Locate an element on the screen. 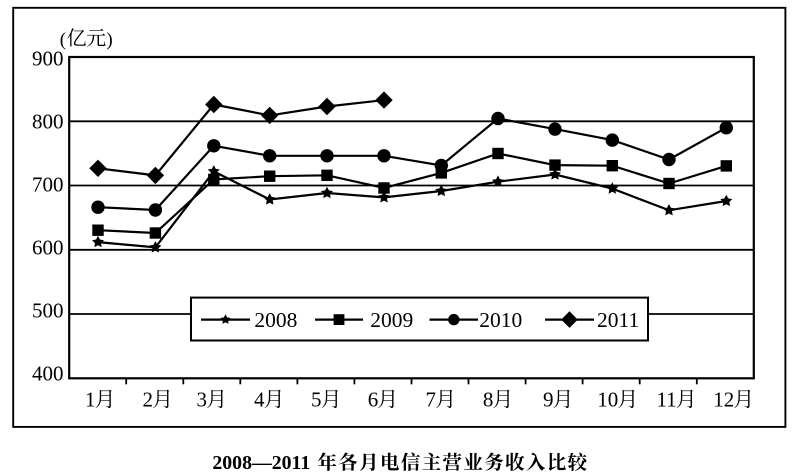  svg-text: 5 is located at coordinates (316, 400).